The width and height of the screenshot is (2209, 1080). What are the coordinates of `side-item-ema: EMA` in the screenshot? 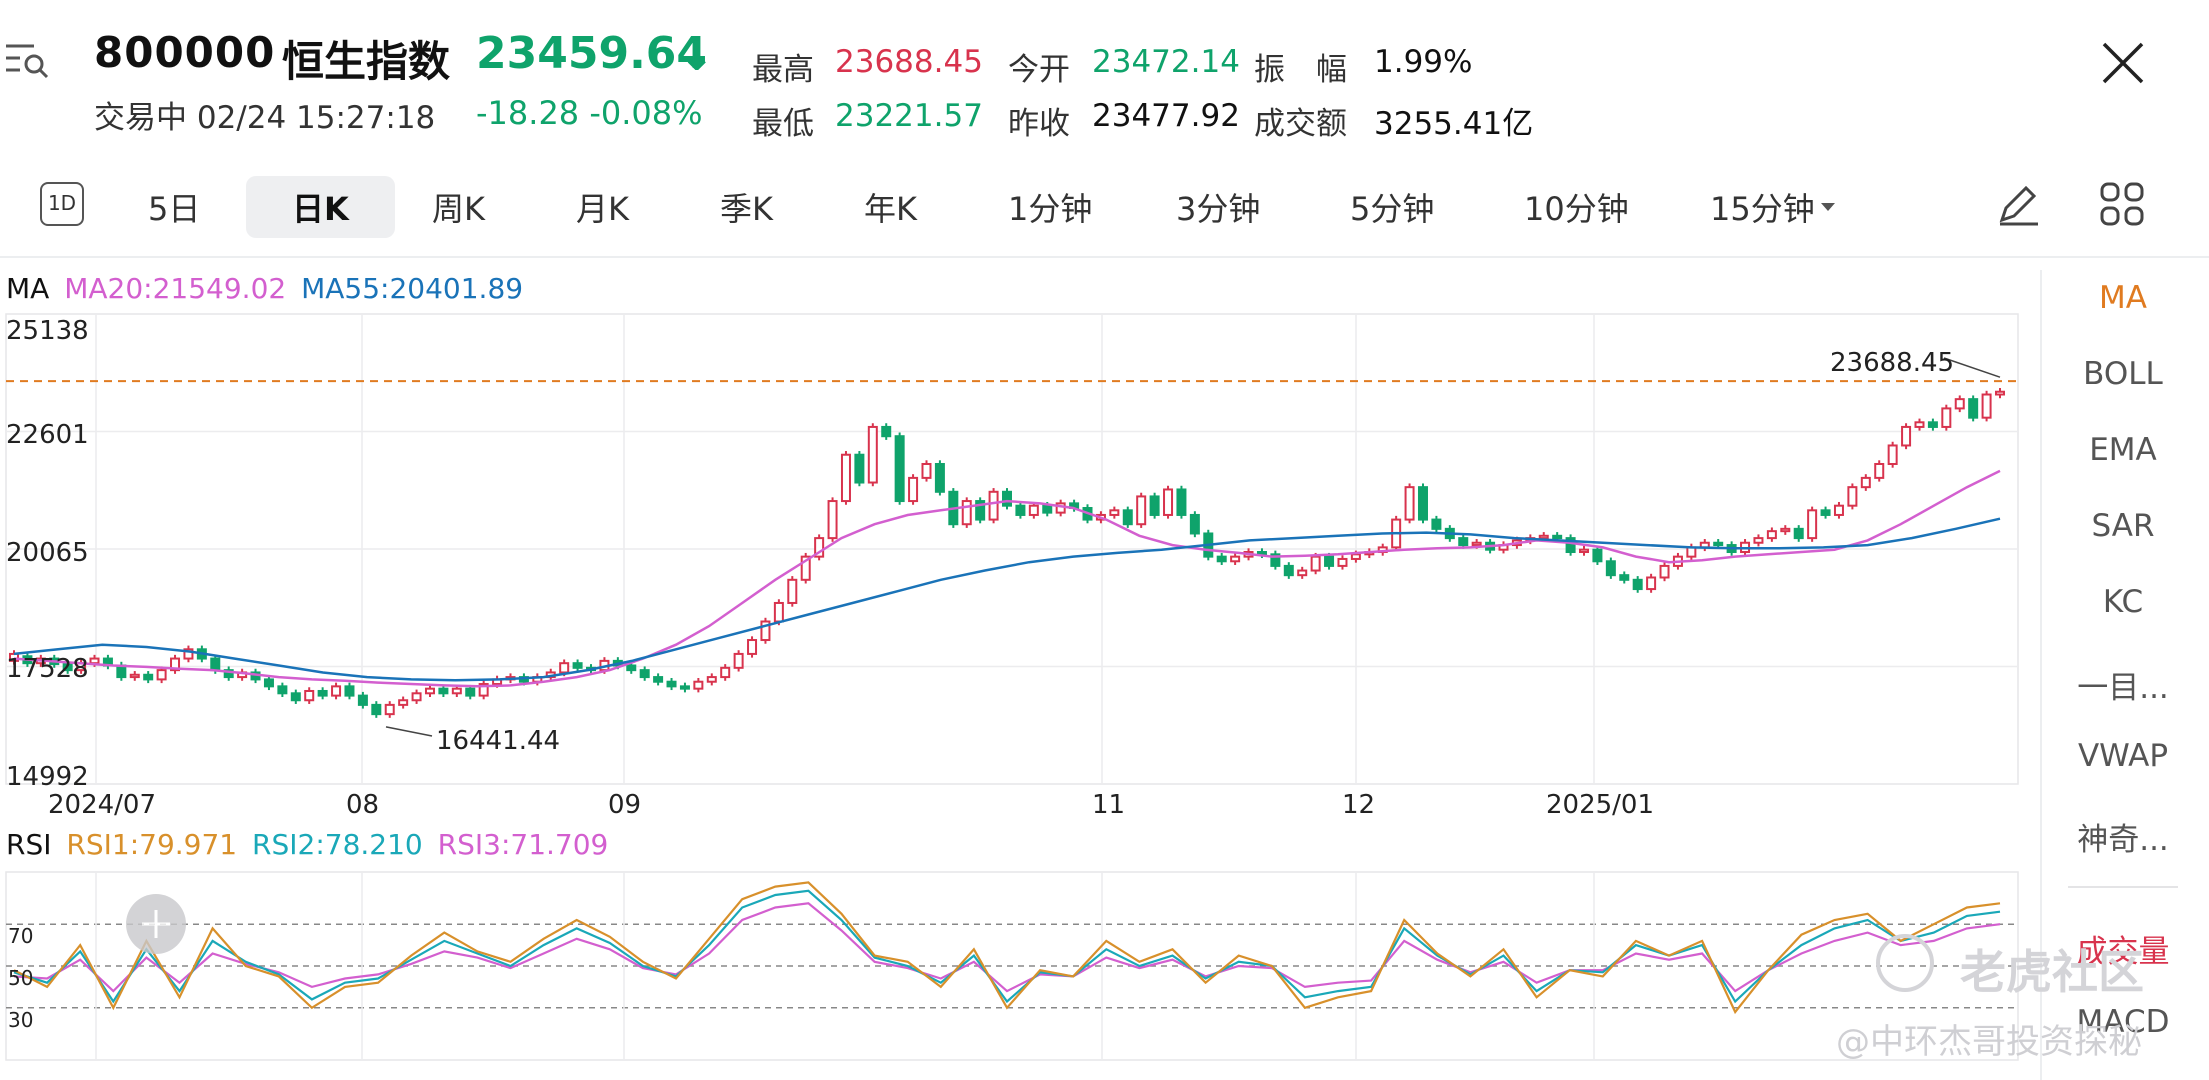 It's located at (2123, 450).